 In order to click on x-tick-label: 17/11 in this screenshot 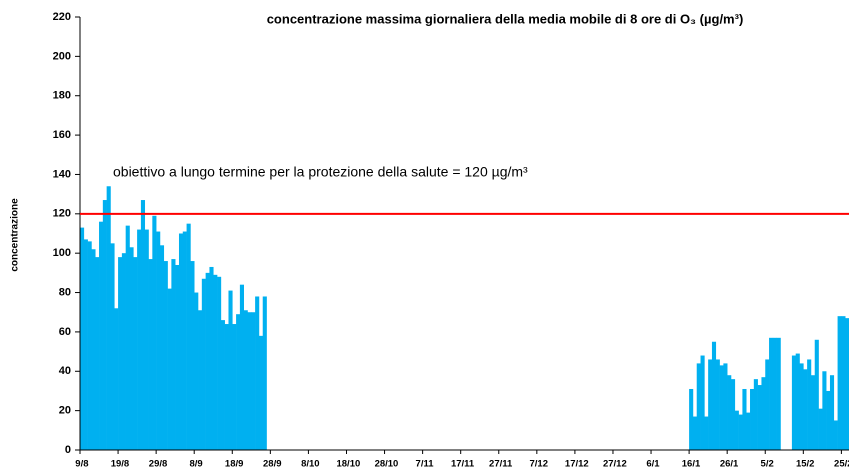, I will do `click(463, 464)`.